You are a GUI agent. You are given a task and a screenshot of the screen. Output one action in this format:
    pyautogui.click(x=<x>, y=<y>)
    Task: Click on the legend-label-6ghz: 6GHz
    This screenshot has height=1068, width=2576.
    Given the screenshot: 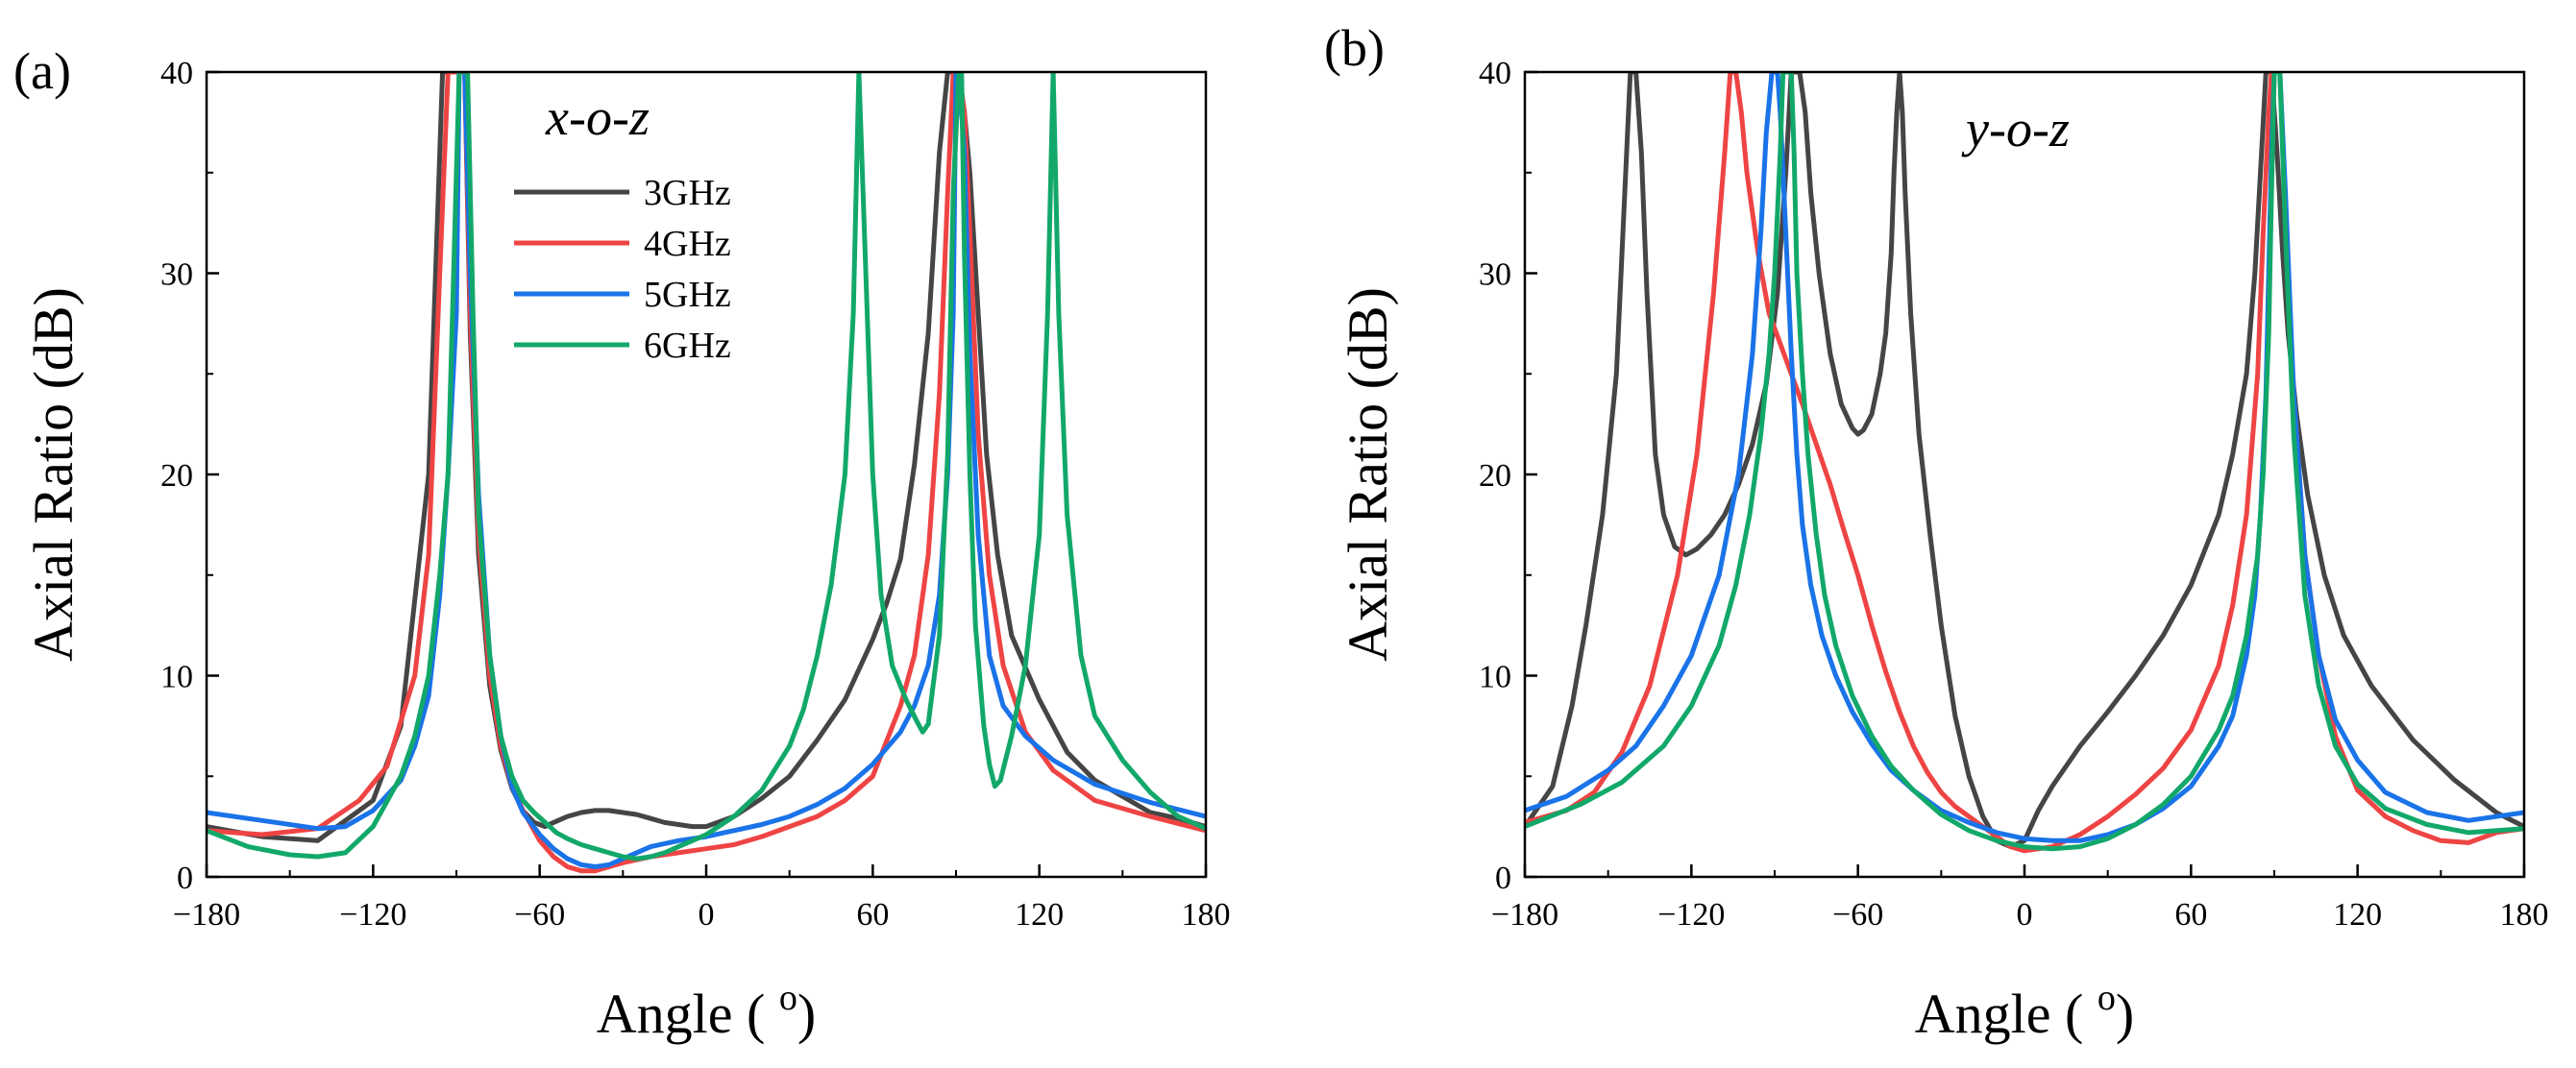 What is the action you would take?
    pyautogui.click(x=687, y=346)
    